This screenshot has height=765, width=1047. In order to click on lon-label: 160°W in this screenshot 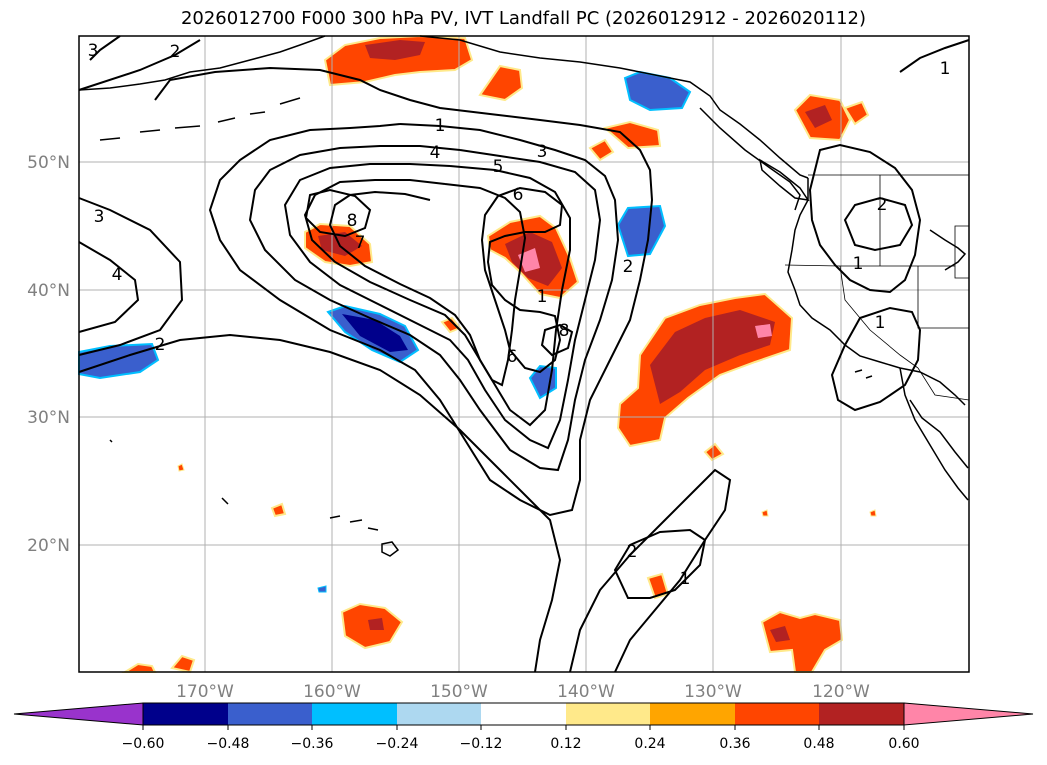, I will do `click(332, 692)`.